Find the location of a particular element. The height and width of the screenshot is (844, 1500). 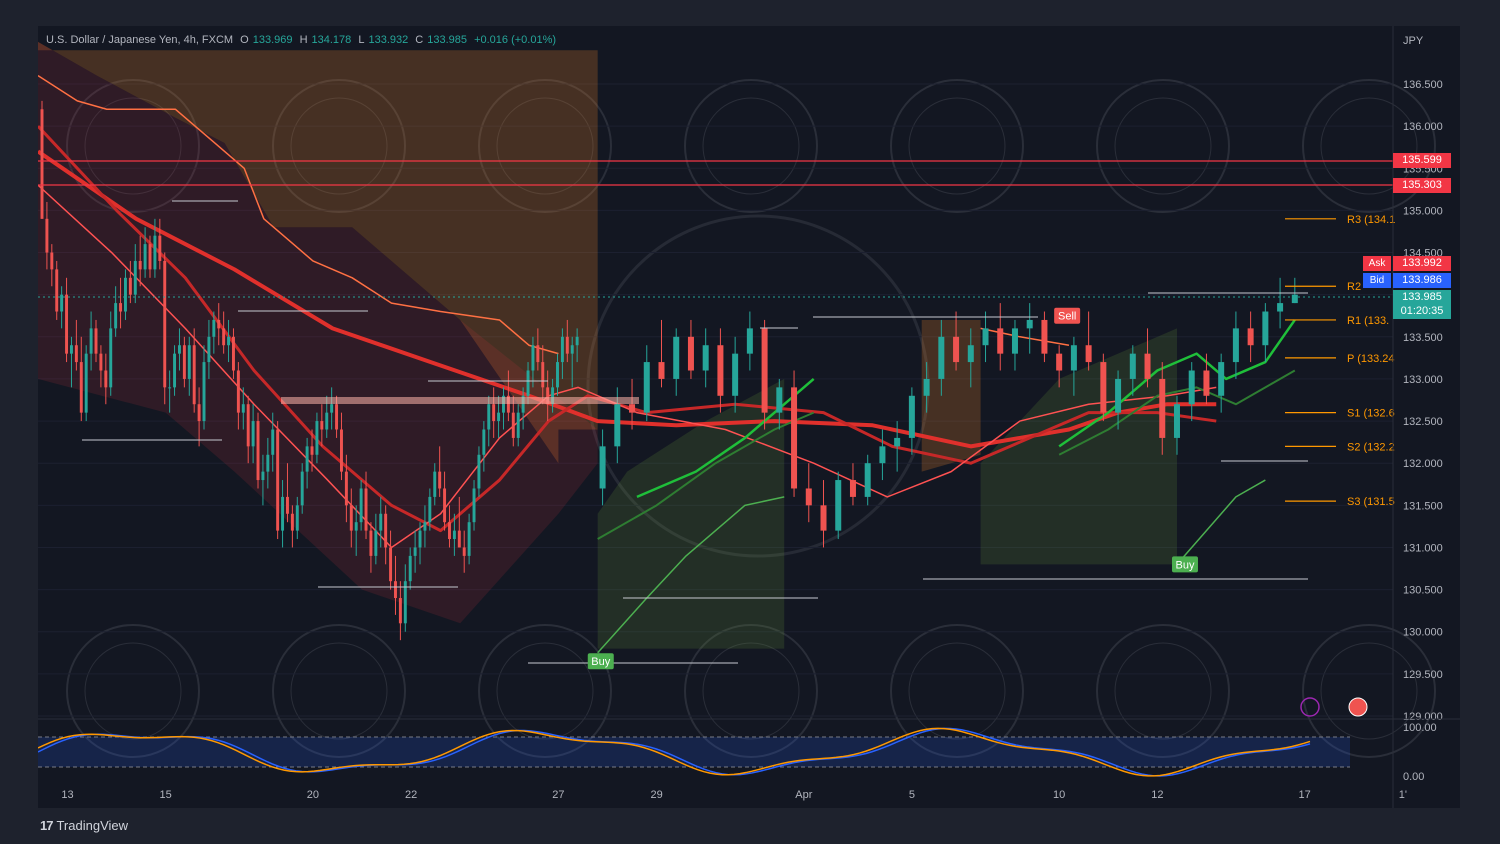

oscillator-pane: 100.00 0.00 is located at coordinates (749, 740).